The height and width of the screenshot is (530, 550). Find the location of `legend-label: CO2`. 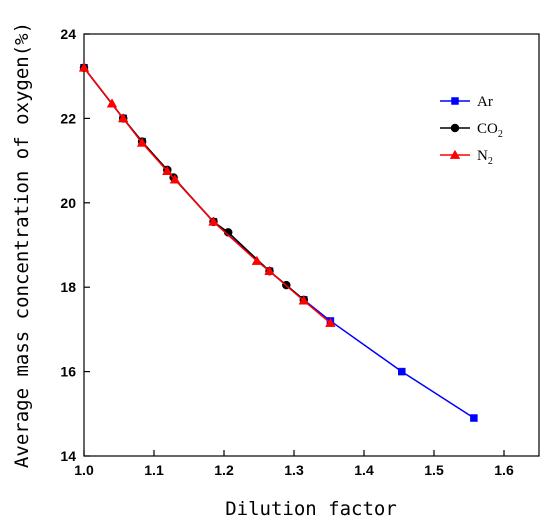

legend-label: CO2 is located at coordinates (490, 130).